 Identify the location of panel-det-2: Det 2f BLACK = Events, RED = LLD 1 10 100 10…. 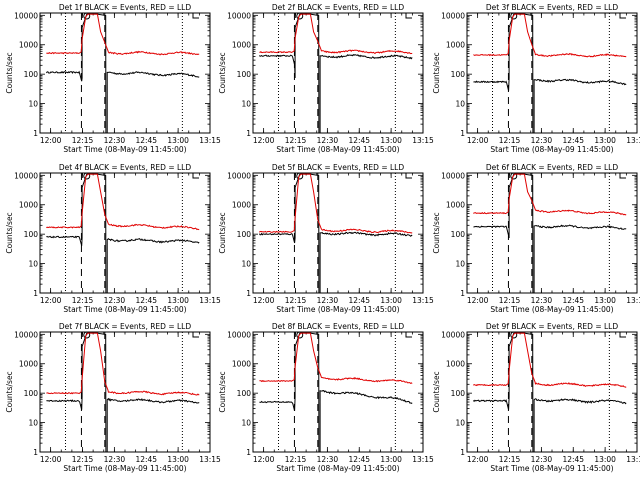
(326, 78).